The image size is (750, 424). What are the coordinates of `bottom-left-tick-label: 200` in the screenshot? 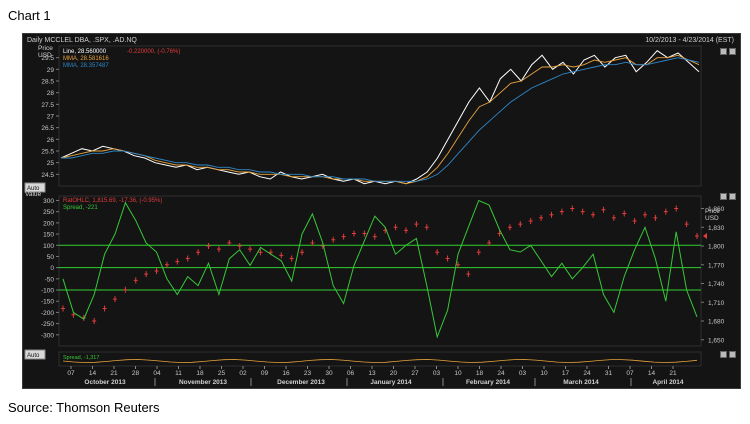 It's located at (48, 223).